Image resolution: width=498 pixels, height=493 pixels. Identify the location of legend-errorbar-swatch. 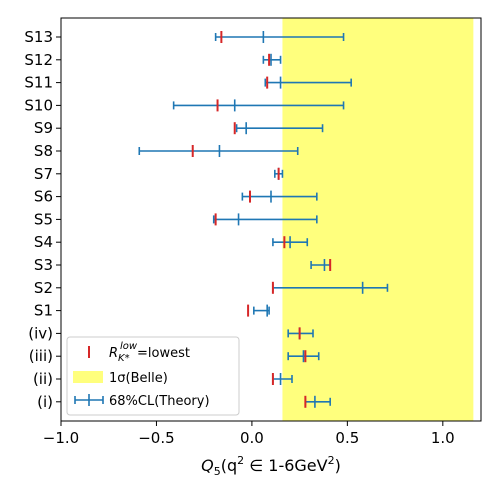
(89, 400).